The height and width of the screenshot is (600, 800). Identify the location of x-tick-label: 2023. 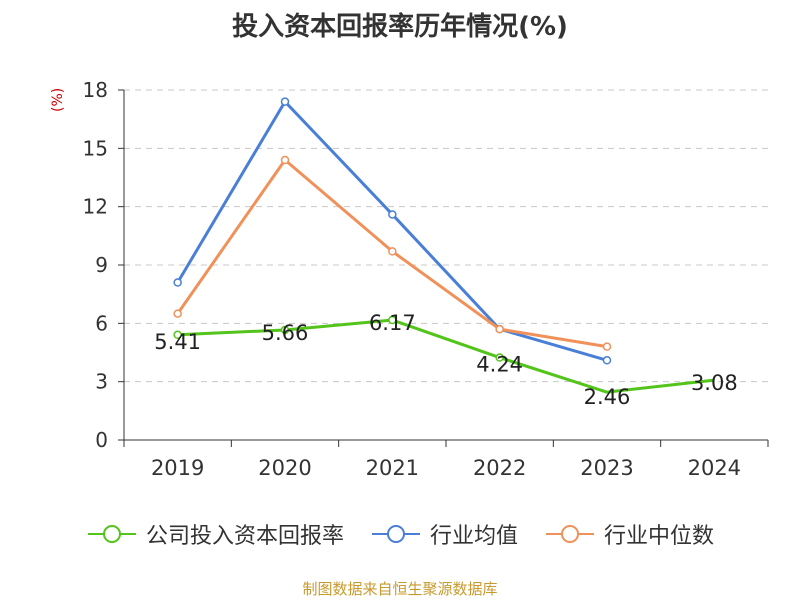
(606, 468).